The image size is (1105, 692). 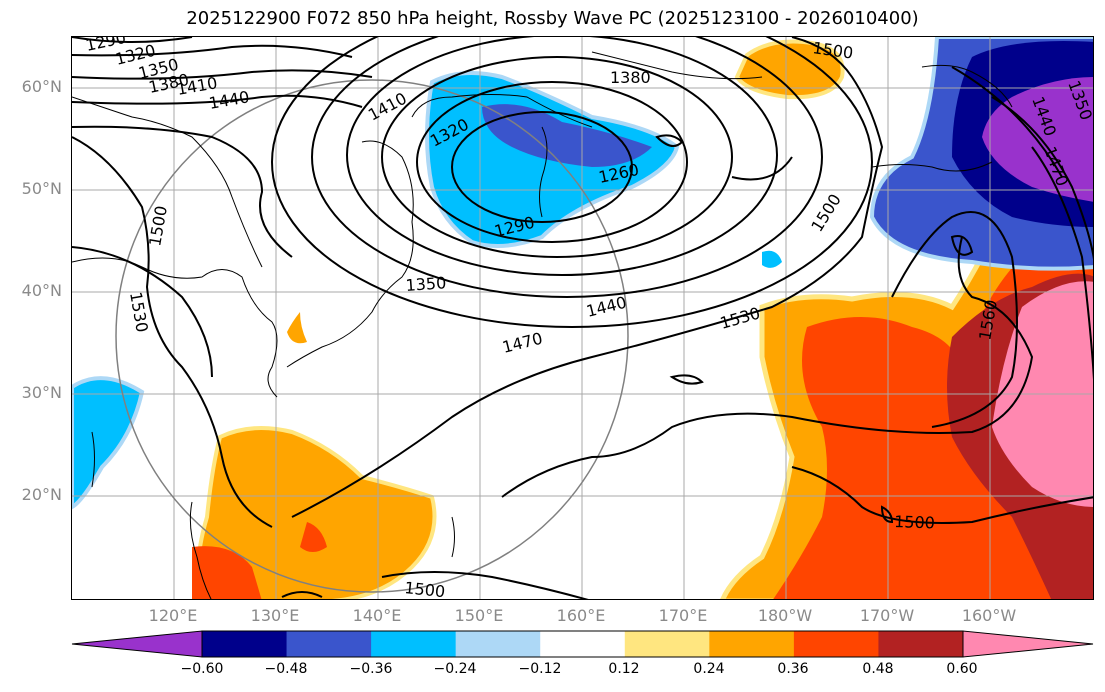 I want to click on colorbar, so click(x=582, y=644).